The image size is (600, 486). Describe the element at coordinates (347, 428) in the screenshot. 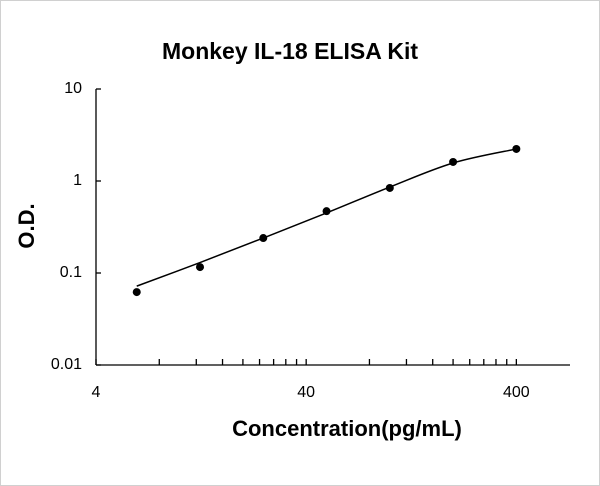

I see `x-axis-title: Concentration(pg/mL)` at that location.